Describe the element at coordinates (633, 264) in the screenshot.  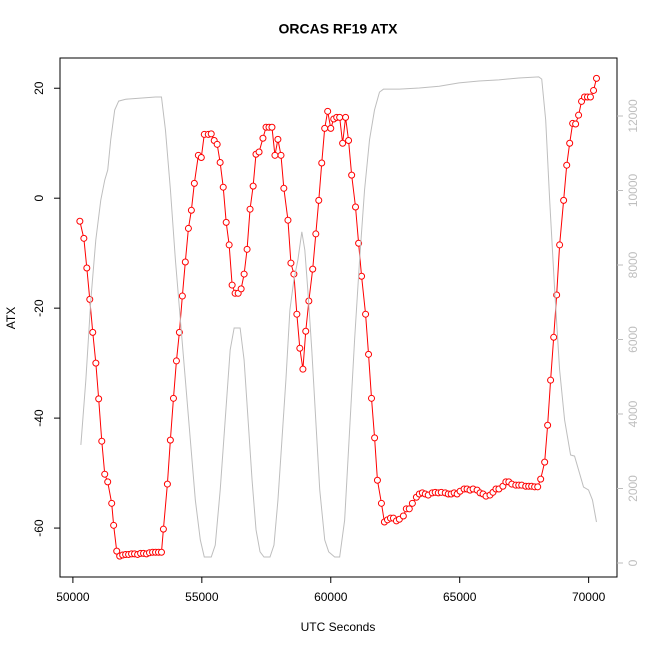
I see `y2-tick-label: 8000` at that location.